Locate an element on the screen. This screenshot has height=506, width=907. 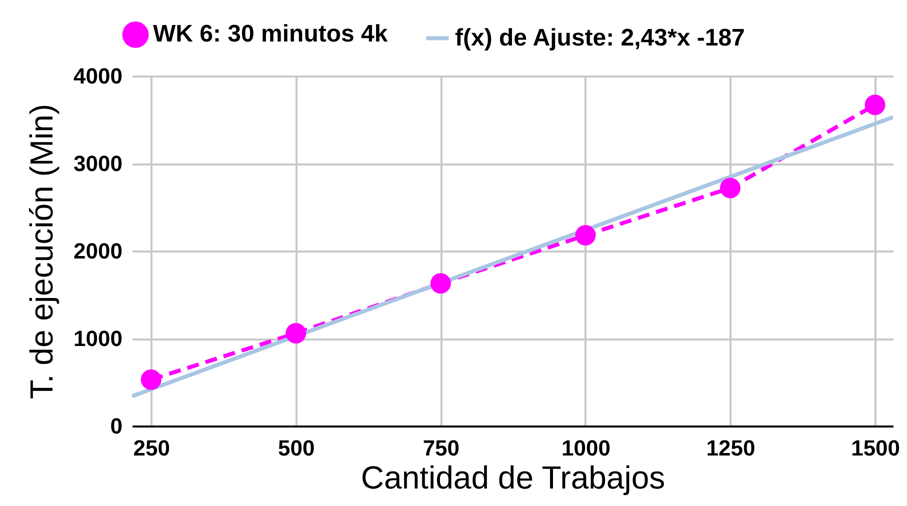
x-tick-label: 750 is located at coordinates (441, 448).